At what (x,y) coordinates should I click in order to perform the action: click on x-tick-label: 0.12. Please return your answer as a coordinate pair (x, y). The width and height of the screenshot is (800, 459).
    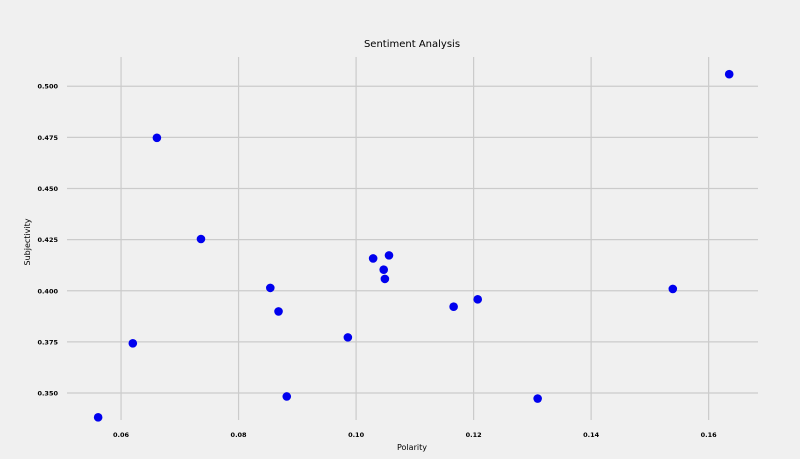
    Looking at the image, I should click on (474, 435).